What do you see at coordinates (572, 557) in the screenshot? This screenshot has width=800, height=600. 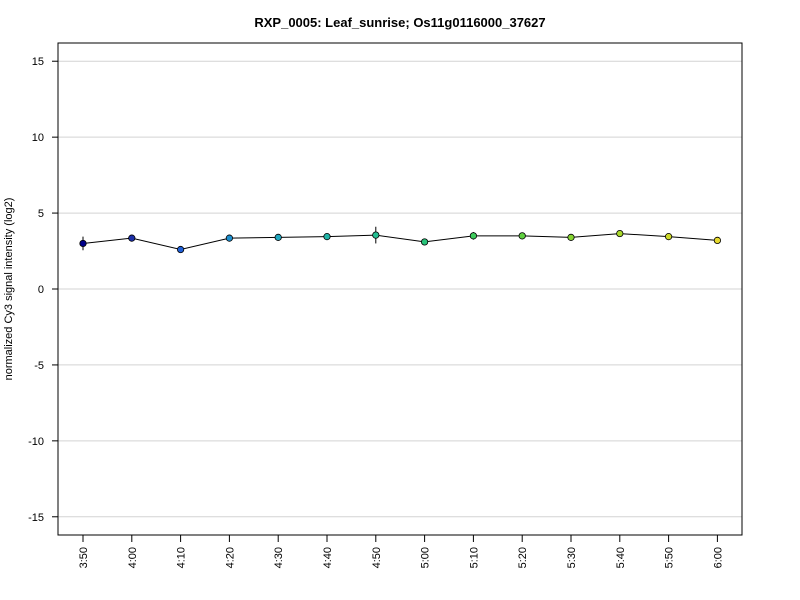 I see `x-tick-label: 5:30` at bounding box center [572, 557].